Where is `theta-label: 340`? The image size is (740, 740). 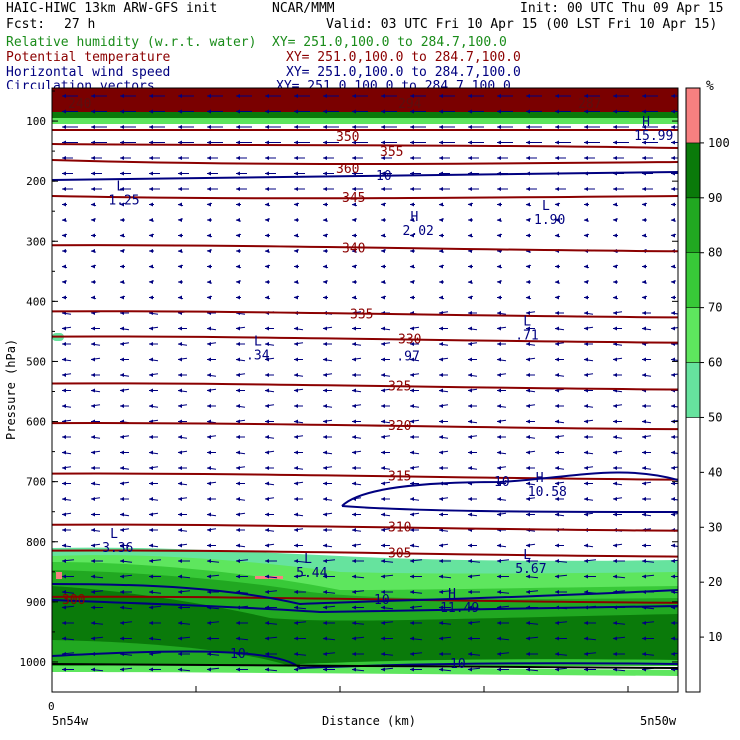 theta-label: 340 is located at coordinates (353, 248).